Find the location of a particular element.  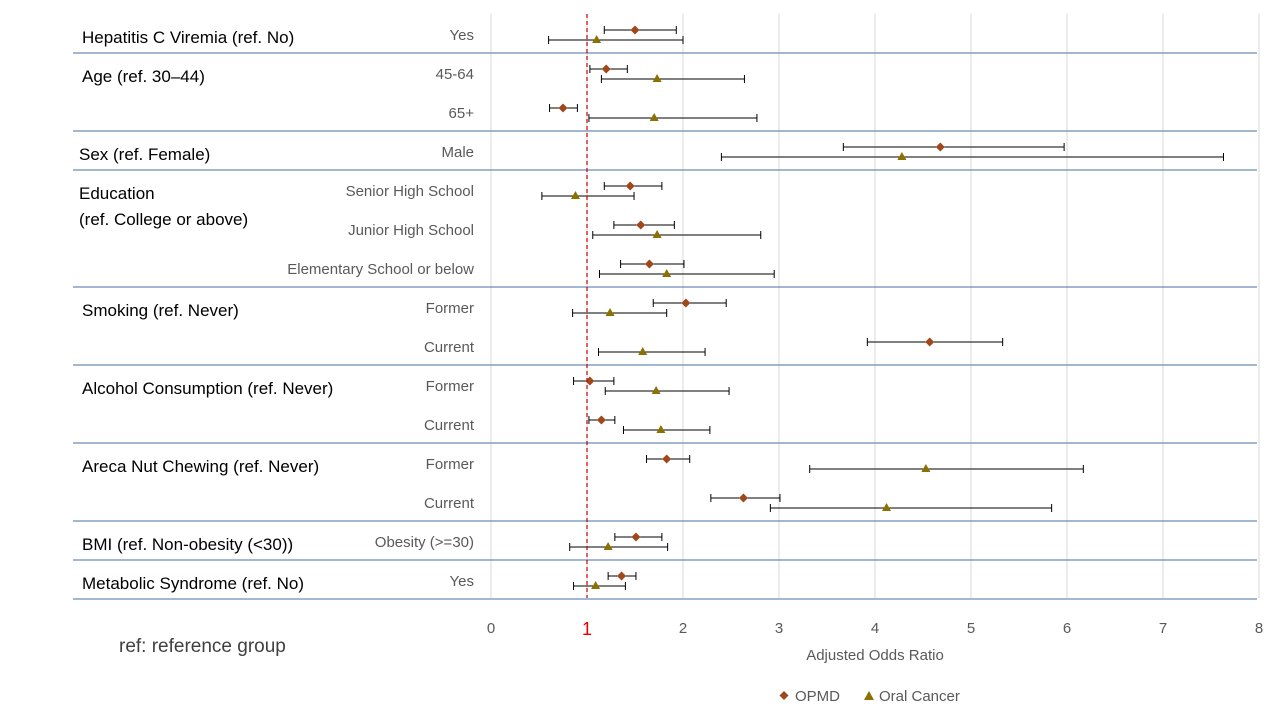

legend-opmd-marker is located at coordinates (784, 695).